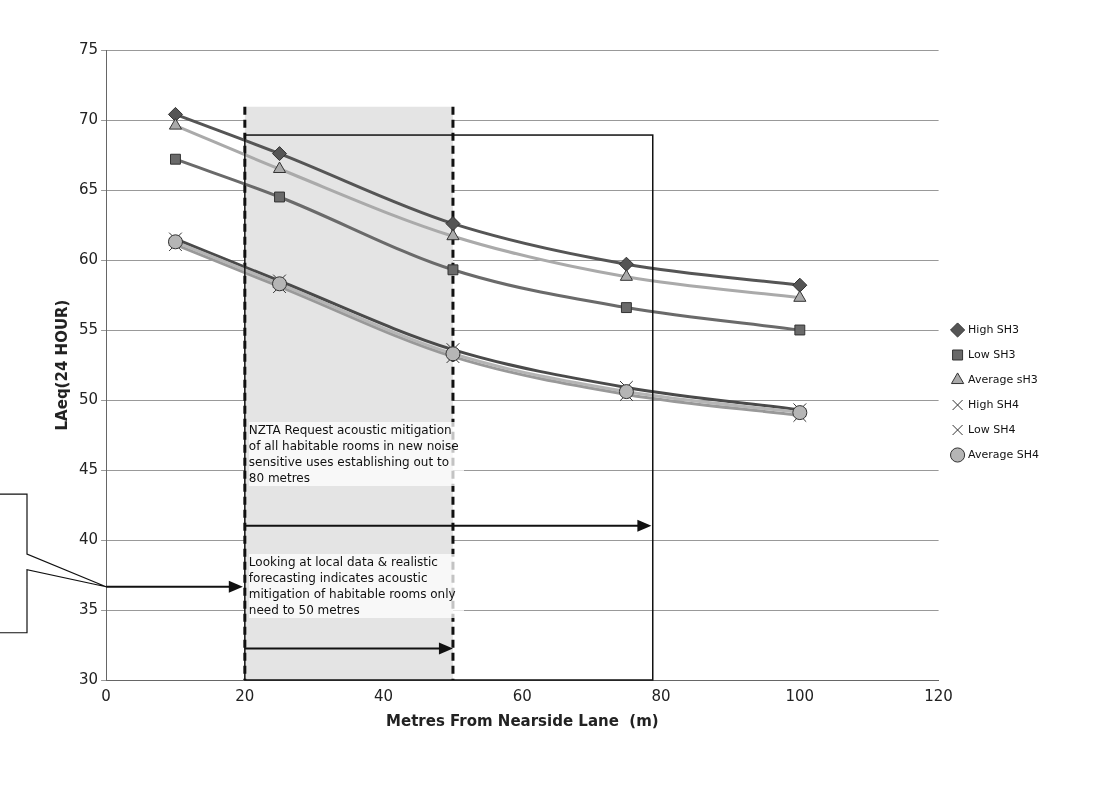  I want to click on x-tick-label: 20, so click(245, 695).